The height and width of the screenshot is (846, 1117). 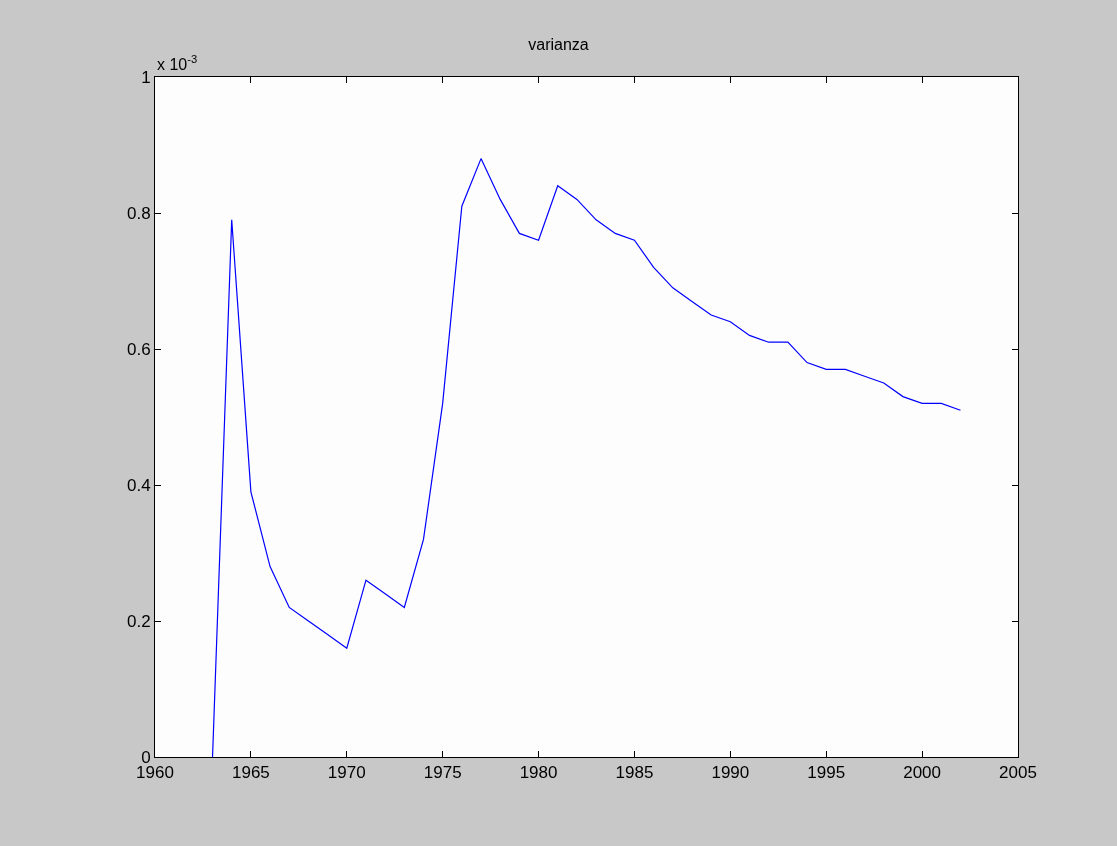 I want to click on y-tick-label: 0.4, so click(x=138, y=485).